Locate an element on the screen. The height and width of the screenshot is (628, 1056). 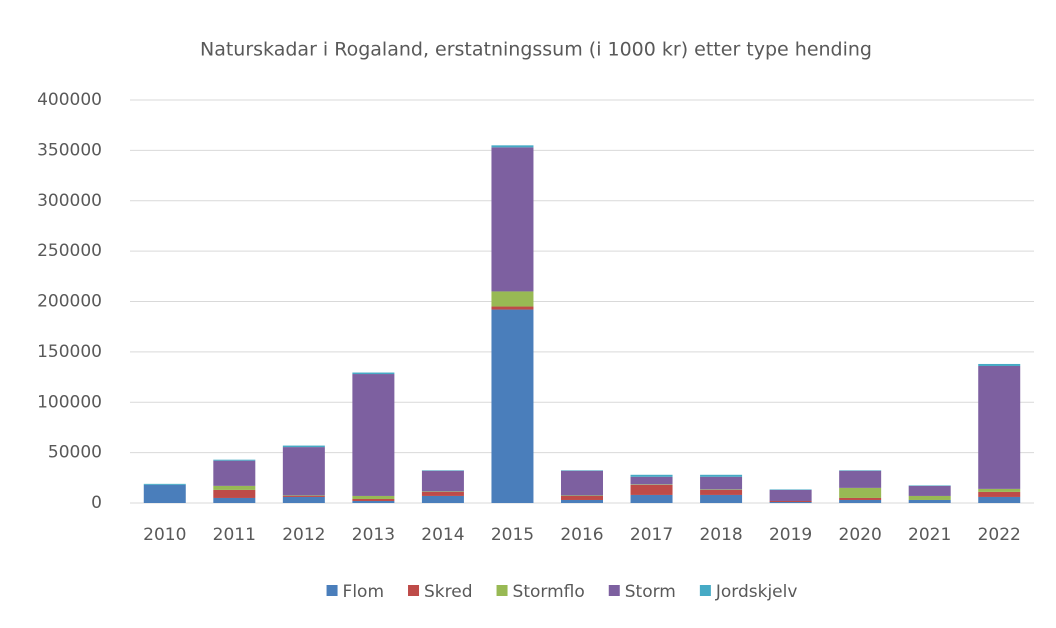
x-tick-label: 2011 is located at coordinates (234, 535).